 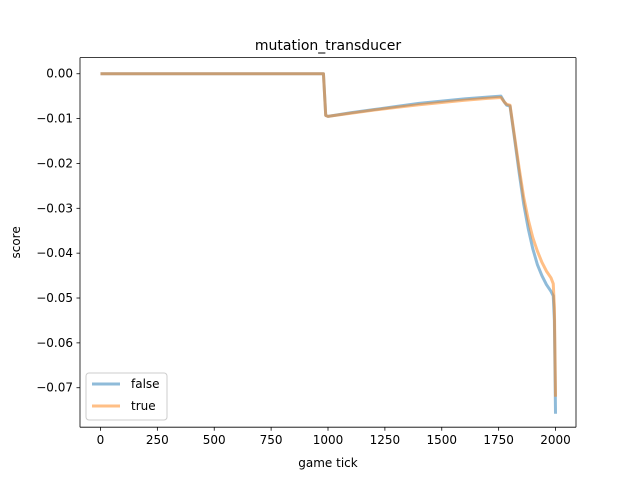 I want to click on y-axis-label: score, so click(x=16, y=242).